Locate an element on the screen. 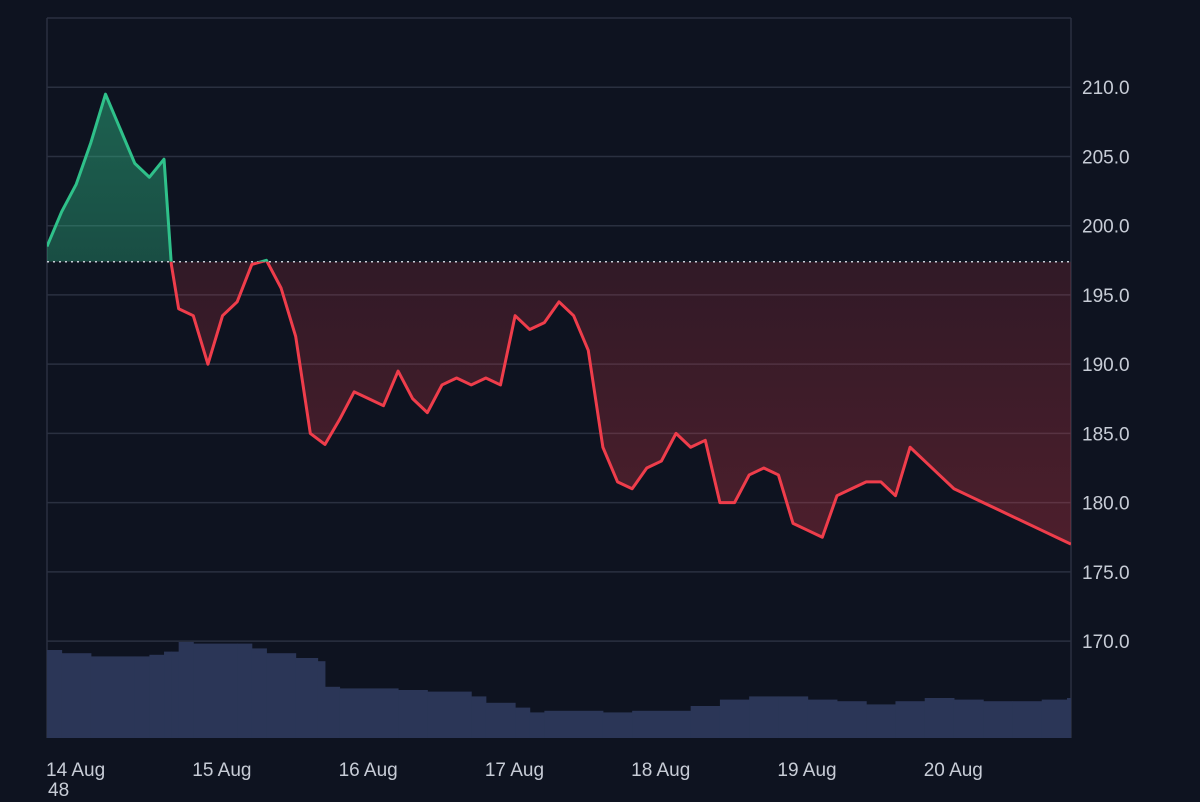 The height and width of the screenshot is (802, 1200). x-tick-label: 19 Aug is located at coordinates (806, 770).